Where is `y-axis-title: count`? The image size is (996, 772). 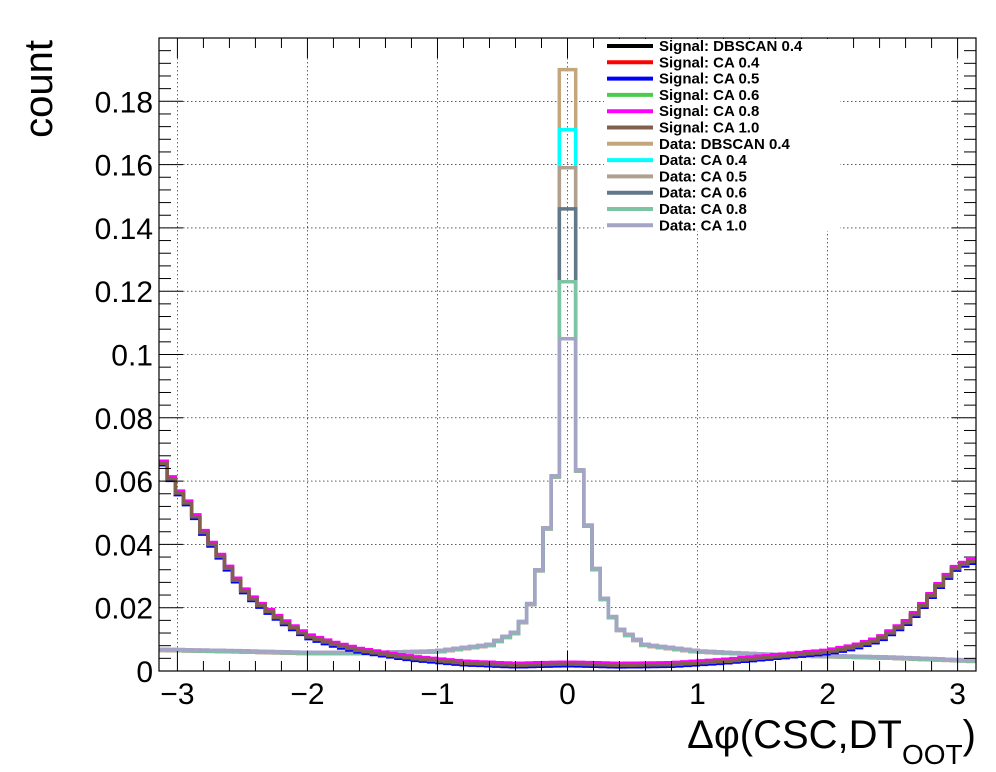 y-axis-title: count is located at coordinates (39, 89).